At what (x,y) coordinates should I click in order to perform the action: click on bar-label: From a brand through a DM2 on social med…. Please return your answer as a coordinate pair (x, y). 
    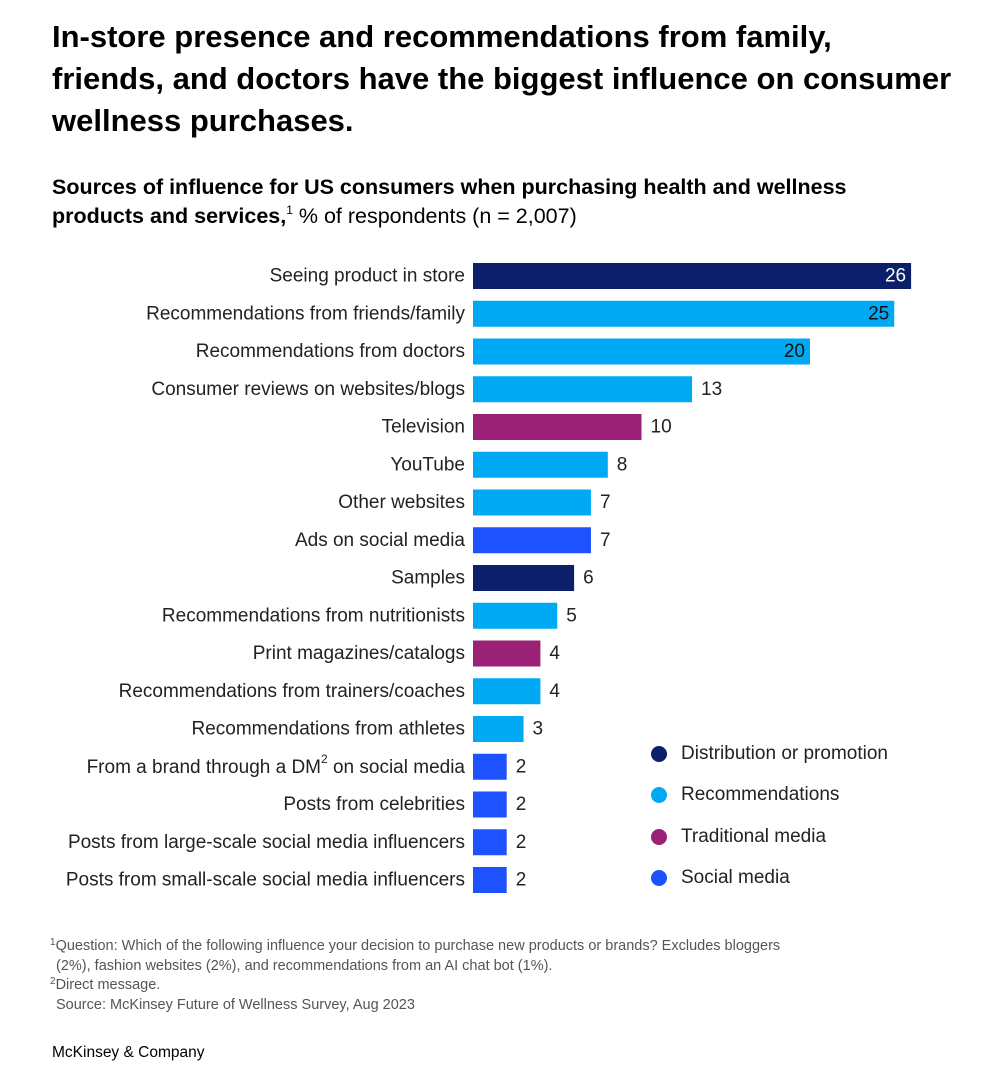
    Looking at the image, I should click on (276, 765).